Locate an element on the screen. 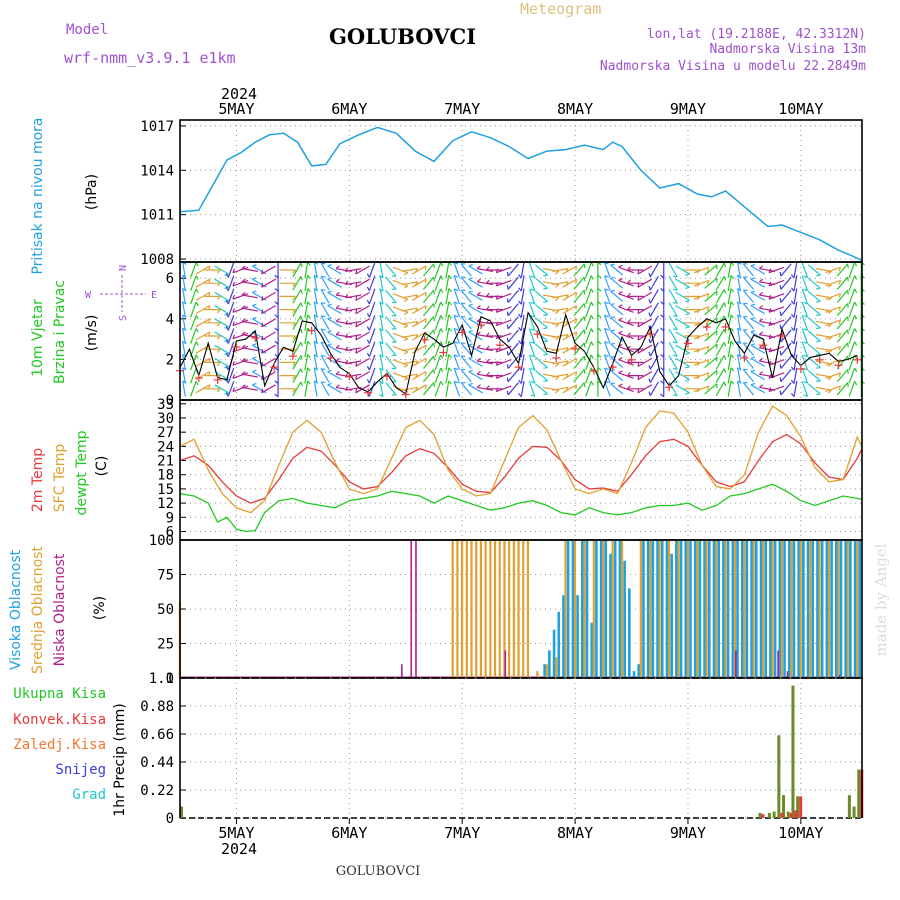  conv-rain-bar is located at coordinates (796, 814).